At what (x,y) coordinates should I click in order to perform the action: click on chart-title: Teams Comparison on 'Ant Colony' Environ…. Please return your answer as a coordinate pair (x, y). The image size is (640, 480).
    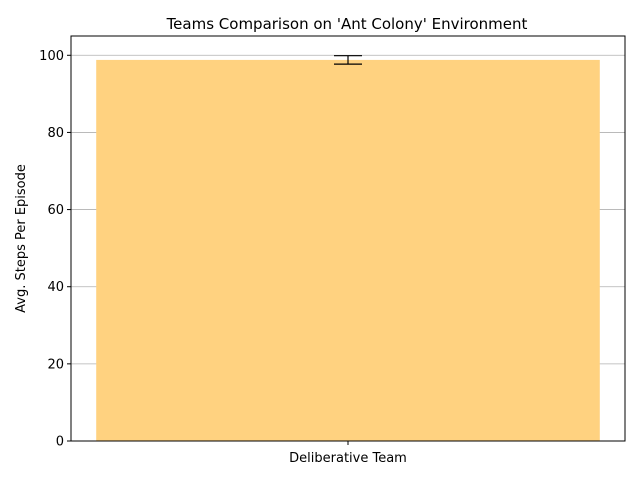
    Looking at the image, I should click on (347, 24).